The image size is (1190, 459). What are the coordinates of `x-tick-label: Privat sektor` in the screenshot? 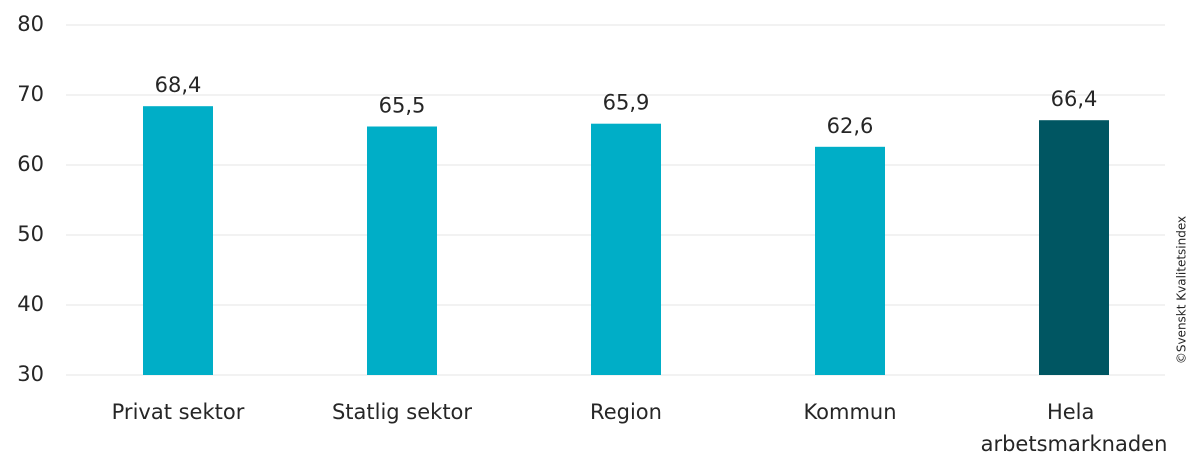 It's located at (178, 412).